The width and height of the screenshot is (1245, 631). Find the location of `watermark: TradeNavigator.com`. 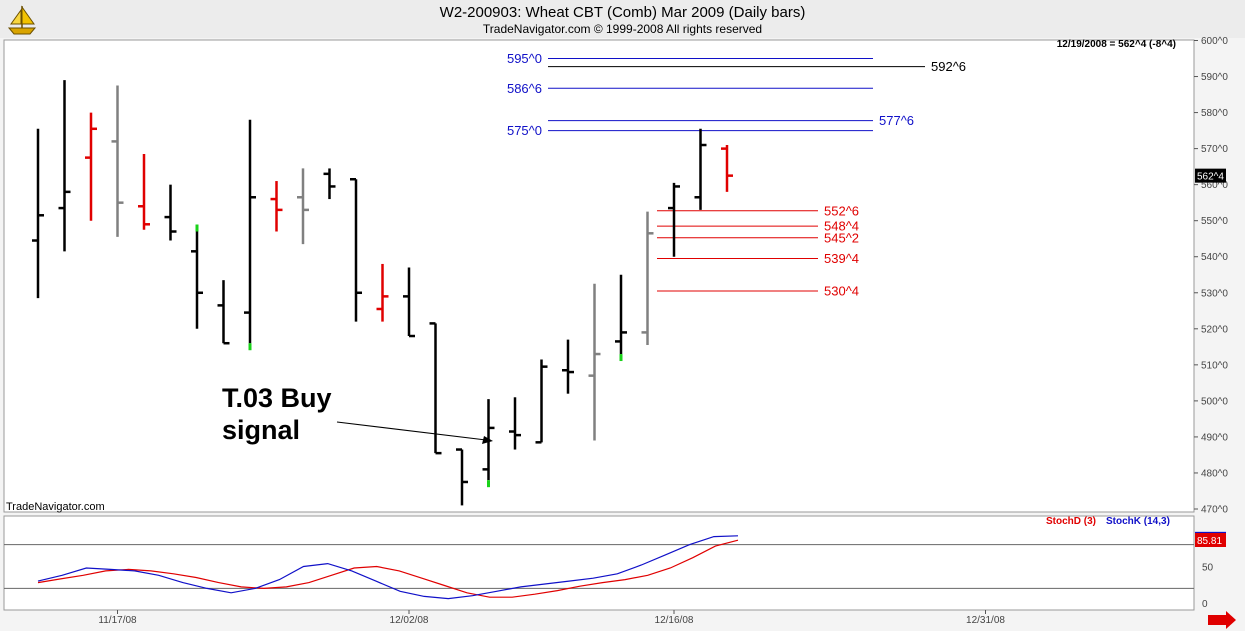

watermark: TradeNavigator.com is located at coordinates (55, 507).